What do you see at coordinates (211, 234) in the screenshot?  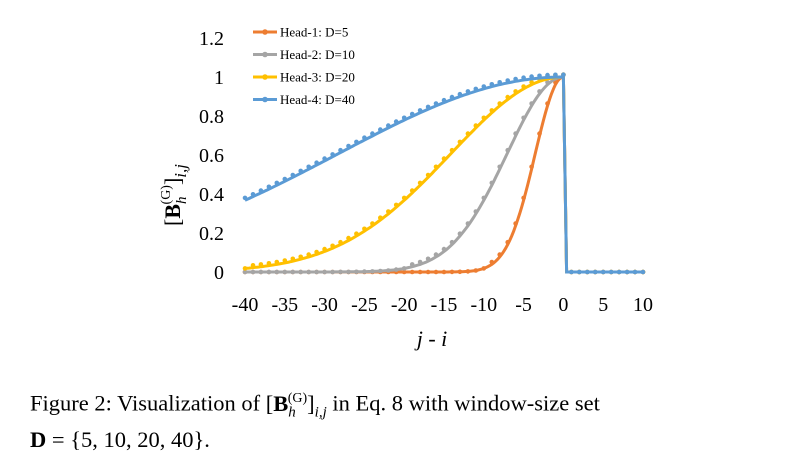 I see `y-tick-label: 0.2` at bounding box center [211, 234].